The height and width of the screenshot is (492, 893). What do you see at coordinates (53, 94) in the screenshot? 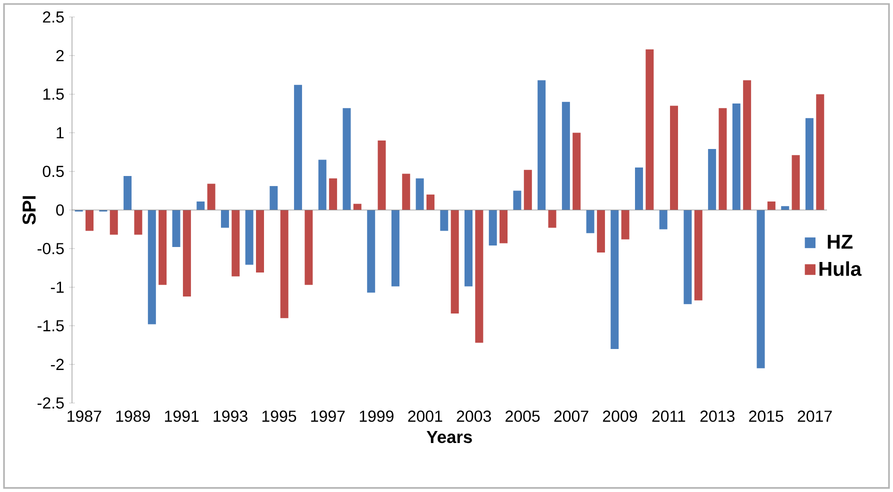
I see `y-tick-label: 1.5` at bounding box center [53, 94].